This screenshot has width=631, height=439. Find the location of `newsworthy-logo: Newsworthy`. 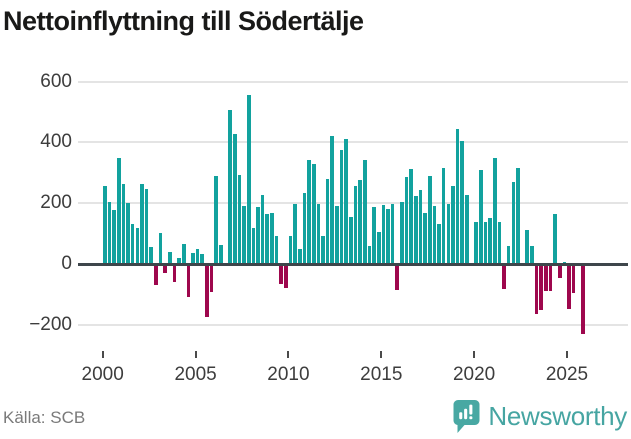

newsworthy-logo: Newsworthy is located at coordinates (540, 416).